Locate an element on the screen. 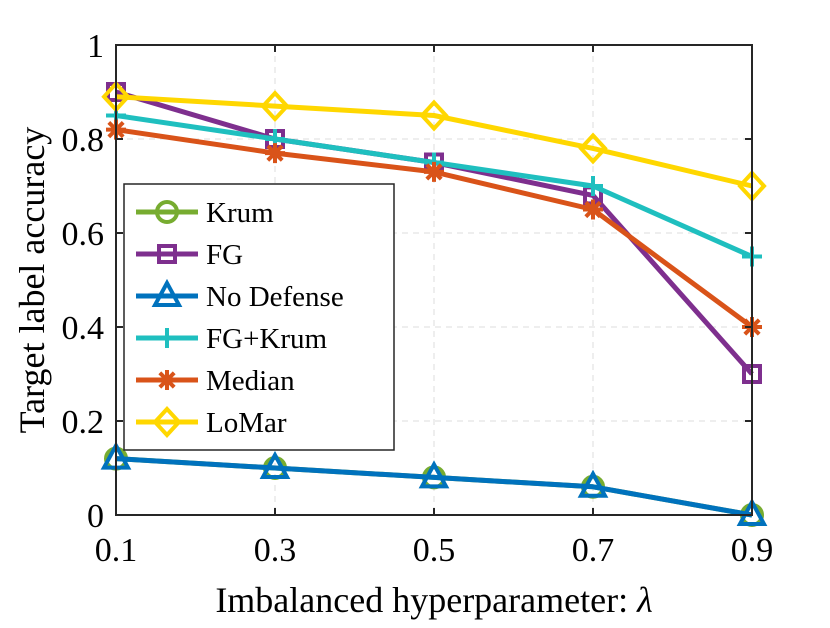 This screenshot has height=628, width=830. legend-label: FG+Krum is located at coordinates (267, 339).